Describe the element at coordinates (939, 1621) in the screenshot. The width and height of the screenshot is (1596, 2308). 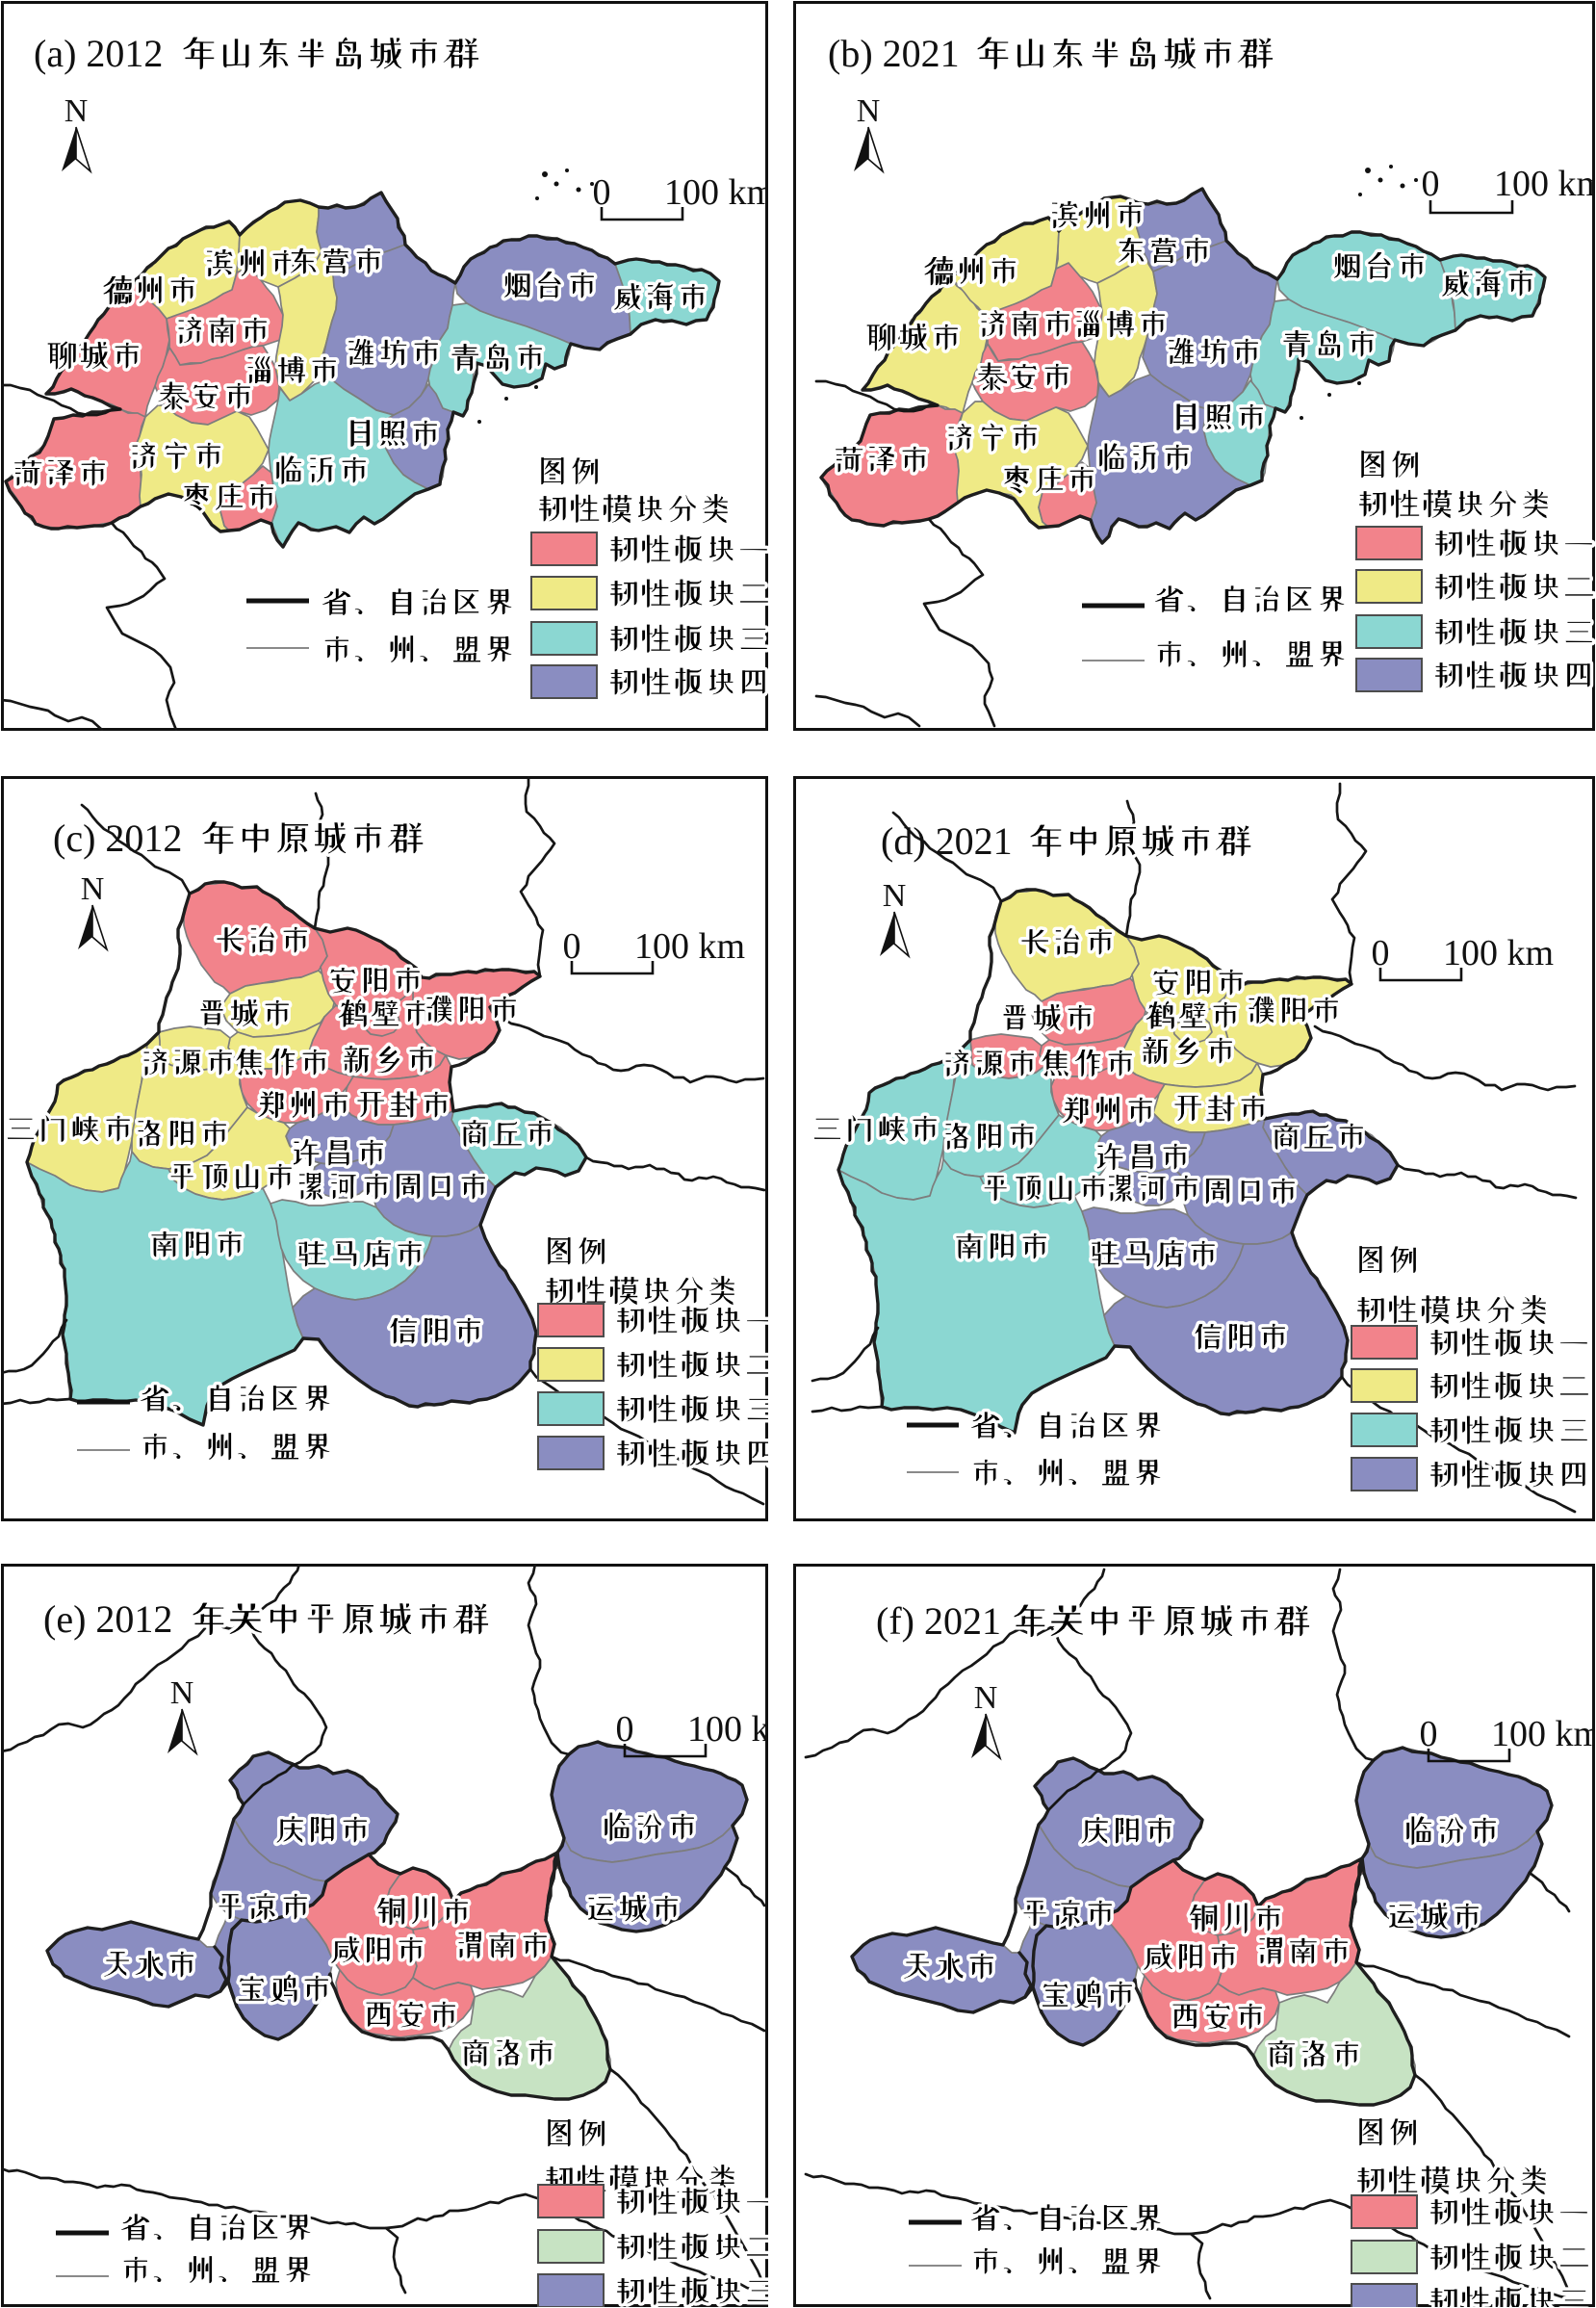
I see `svg-text: (f) 2021` at that location.